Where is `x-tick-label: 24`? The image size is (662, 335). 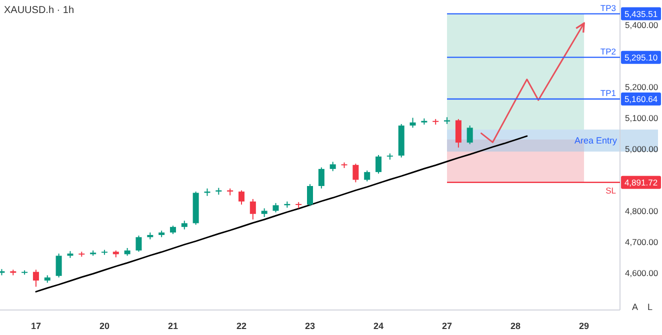 x-tick-label: 24 is located at coordinates (379, 326).